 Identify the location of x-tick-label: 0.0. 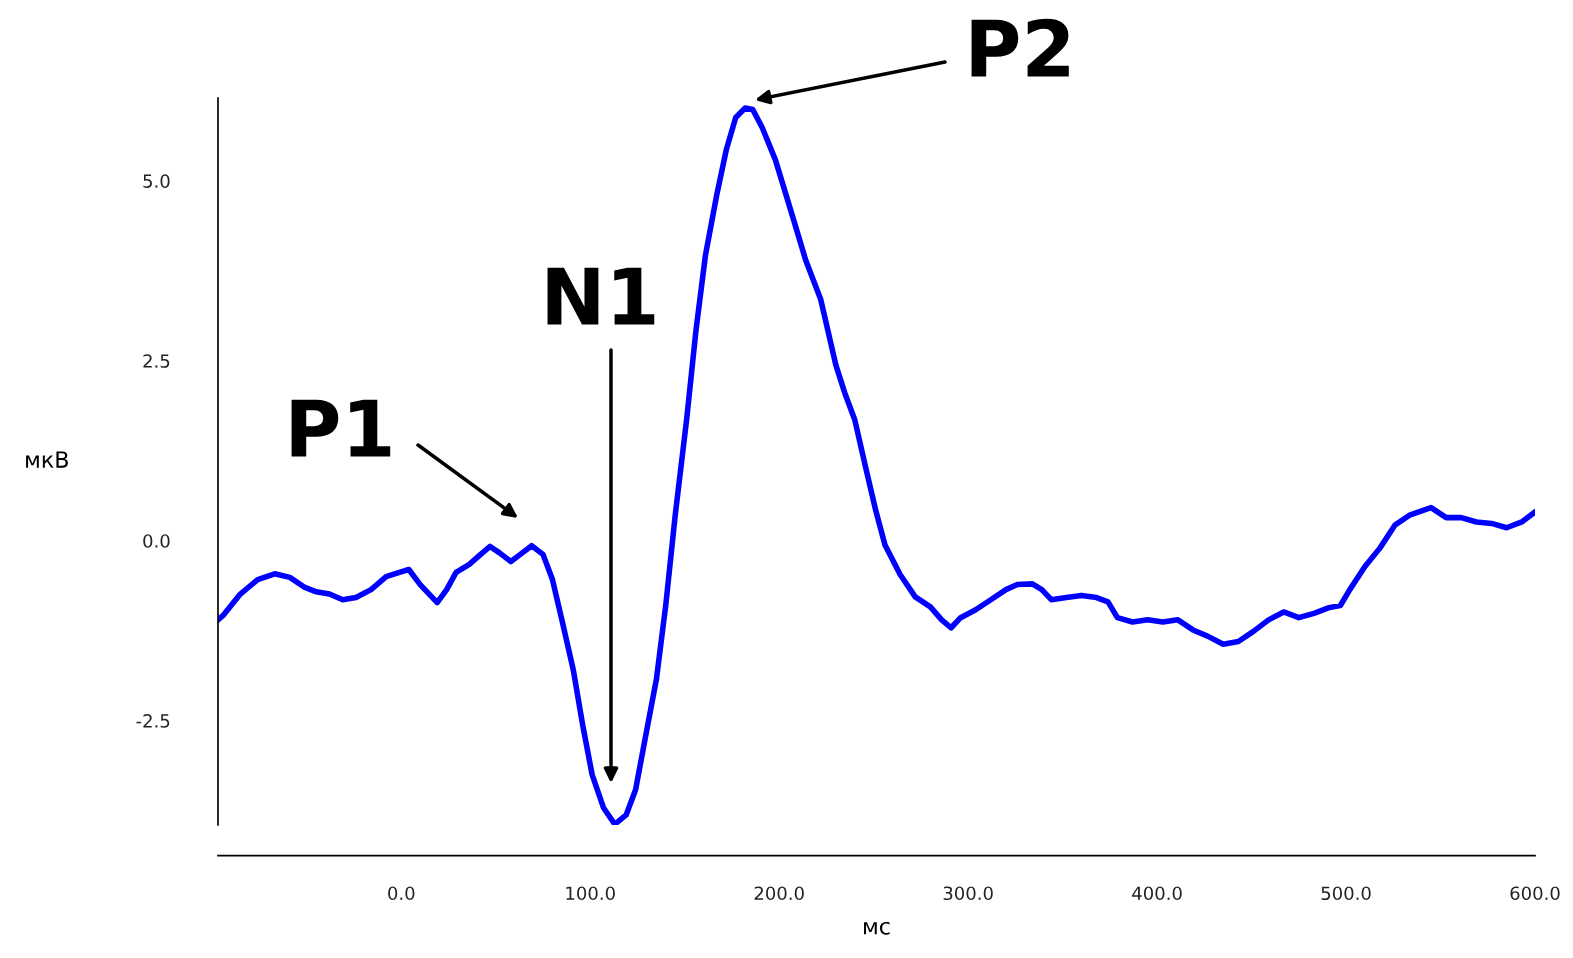
(401, 893).